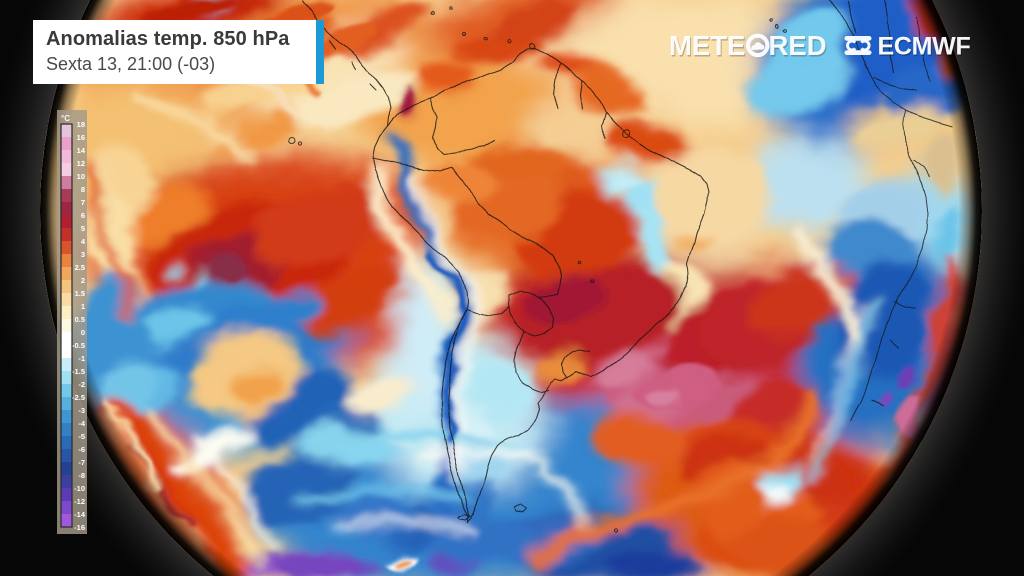  I want to click on svg-text: -10, so click(79, 488).